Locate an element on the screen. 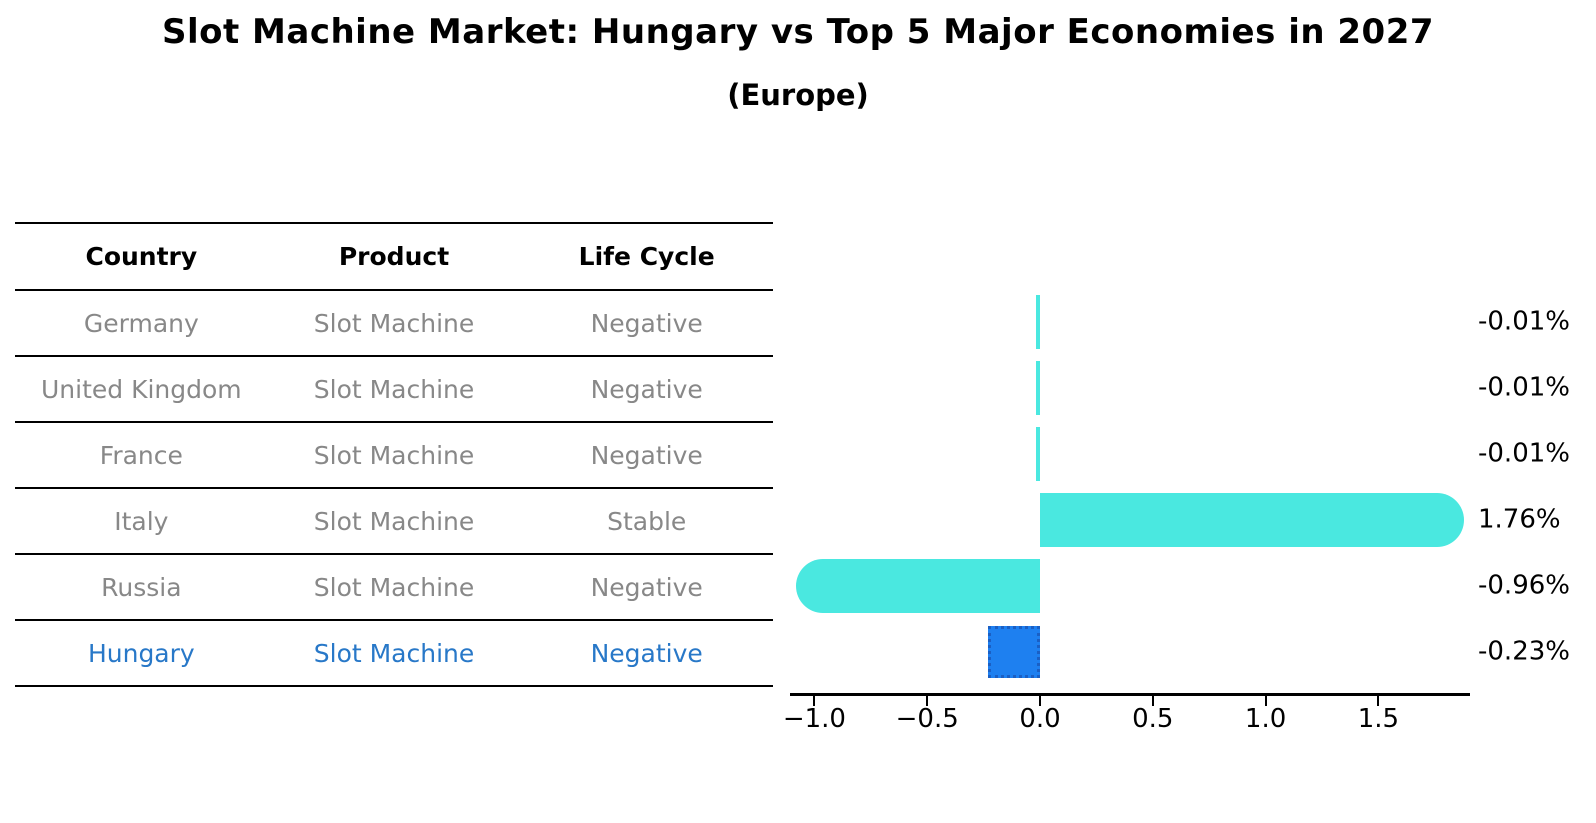  bar-hungary is located at coordinates (1014, 652).